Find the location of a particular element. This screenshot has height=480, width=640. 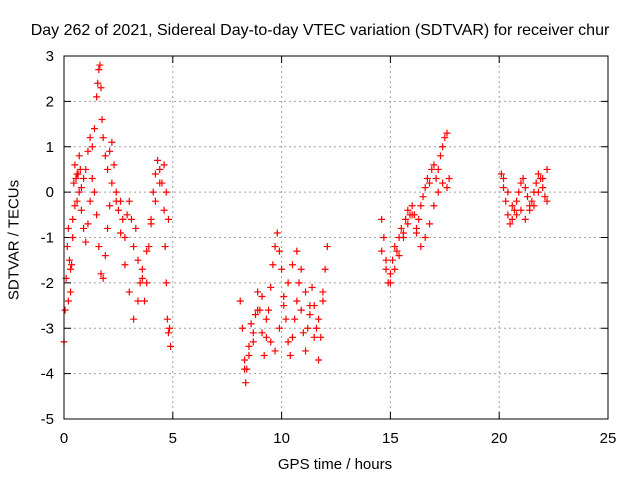

y-tick-label: 2 is located at coordinates (50, 101).